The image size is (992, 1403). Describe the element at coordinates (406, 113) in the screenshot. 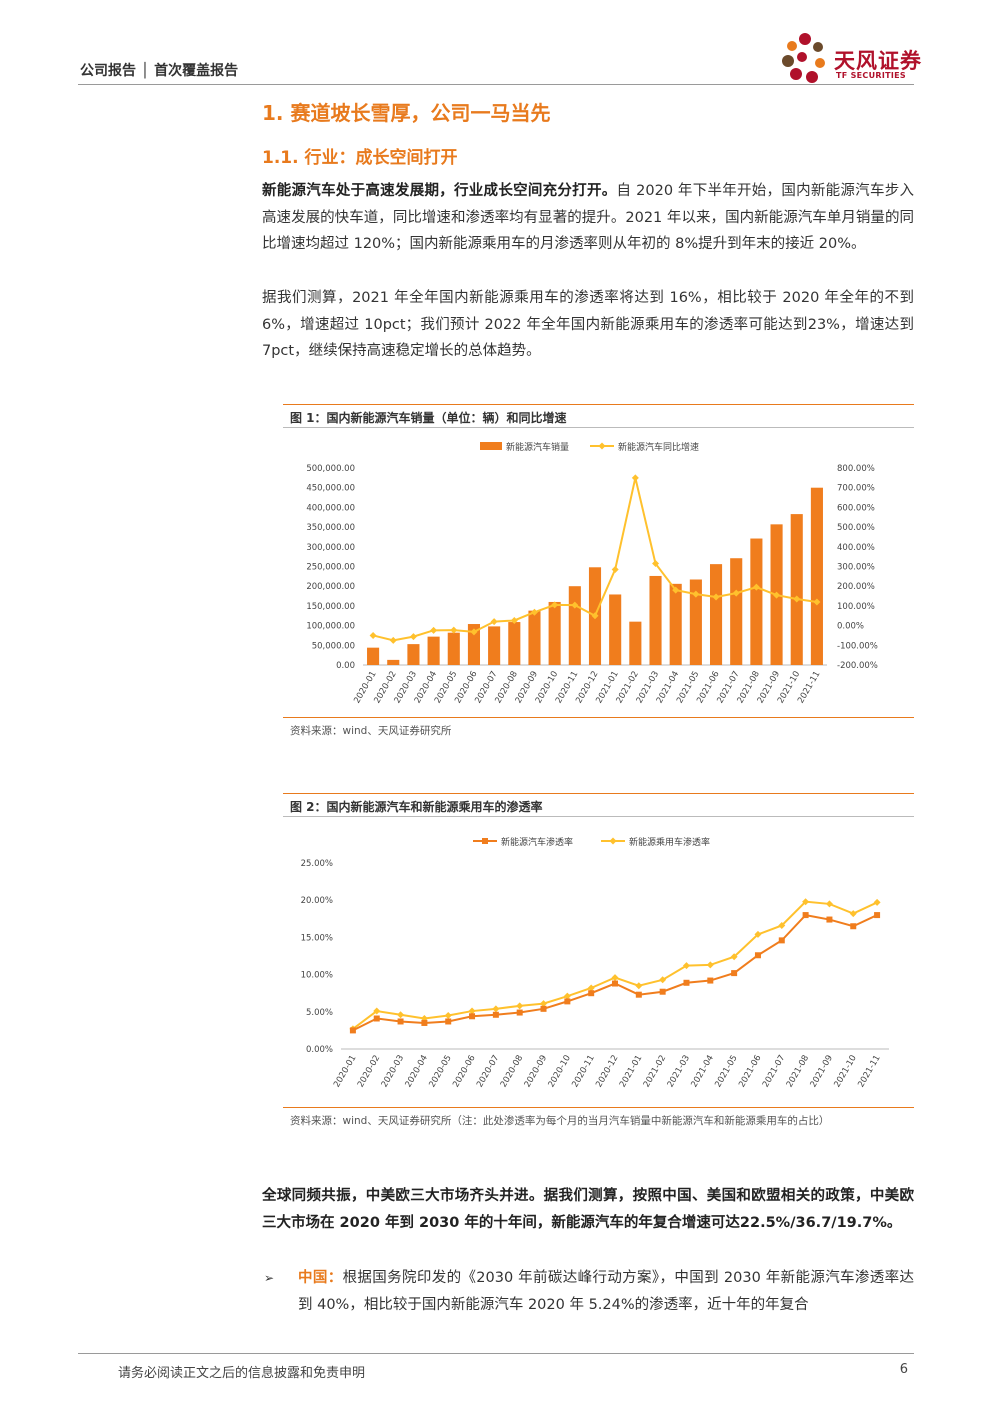

I see `section-heading: 1. 赛道坡长雪厚，公司一马当先` at that location.